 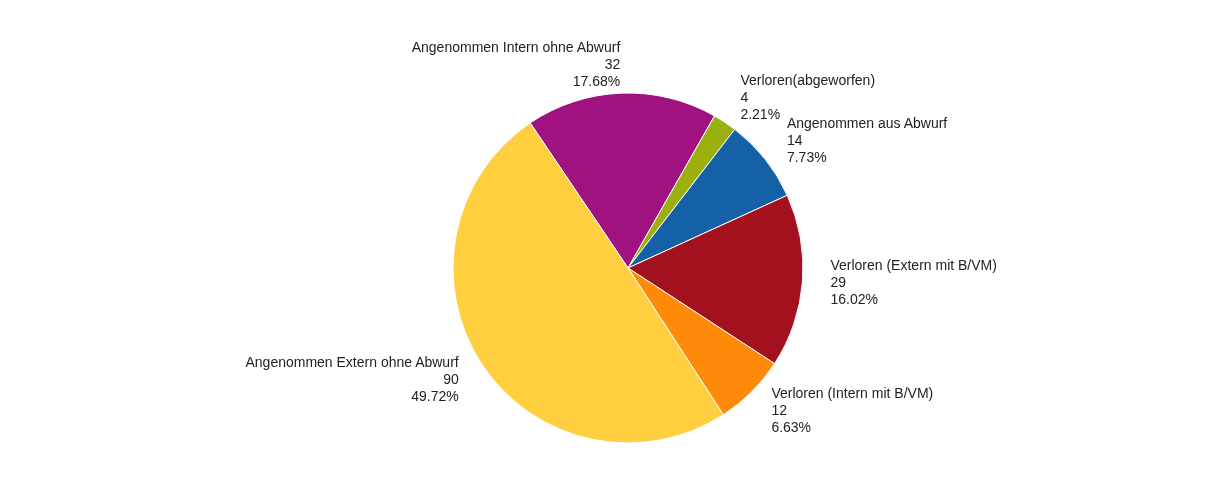 I want to click on data-label: 29 16.02%, so click(x=854, y=290).